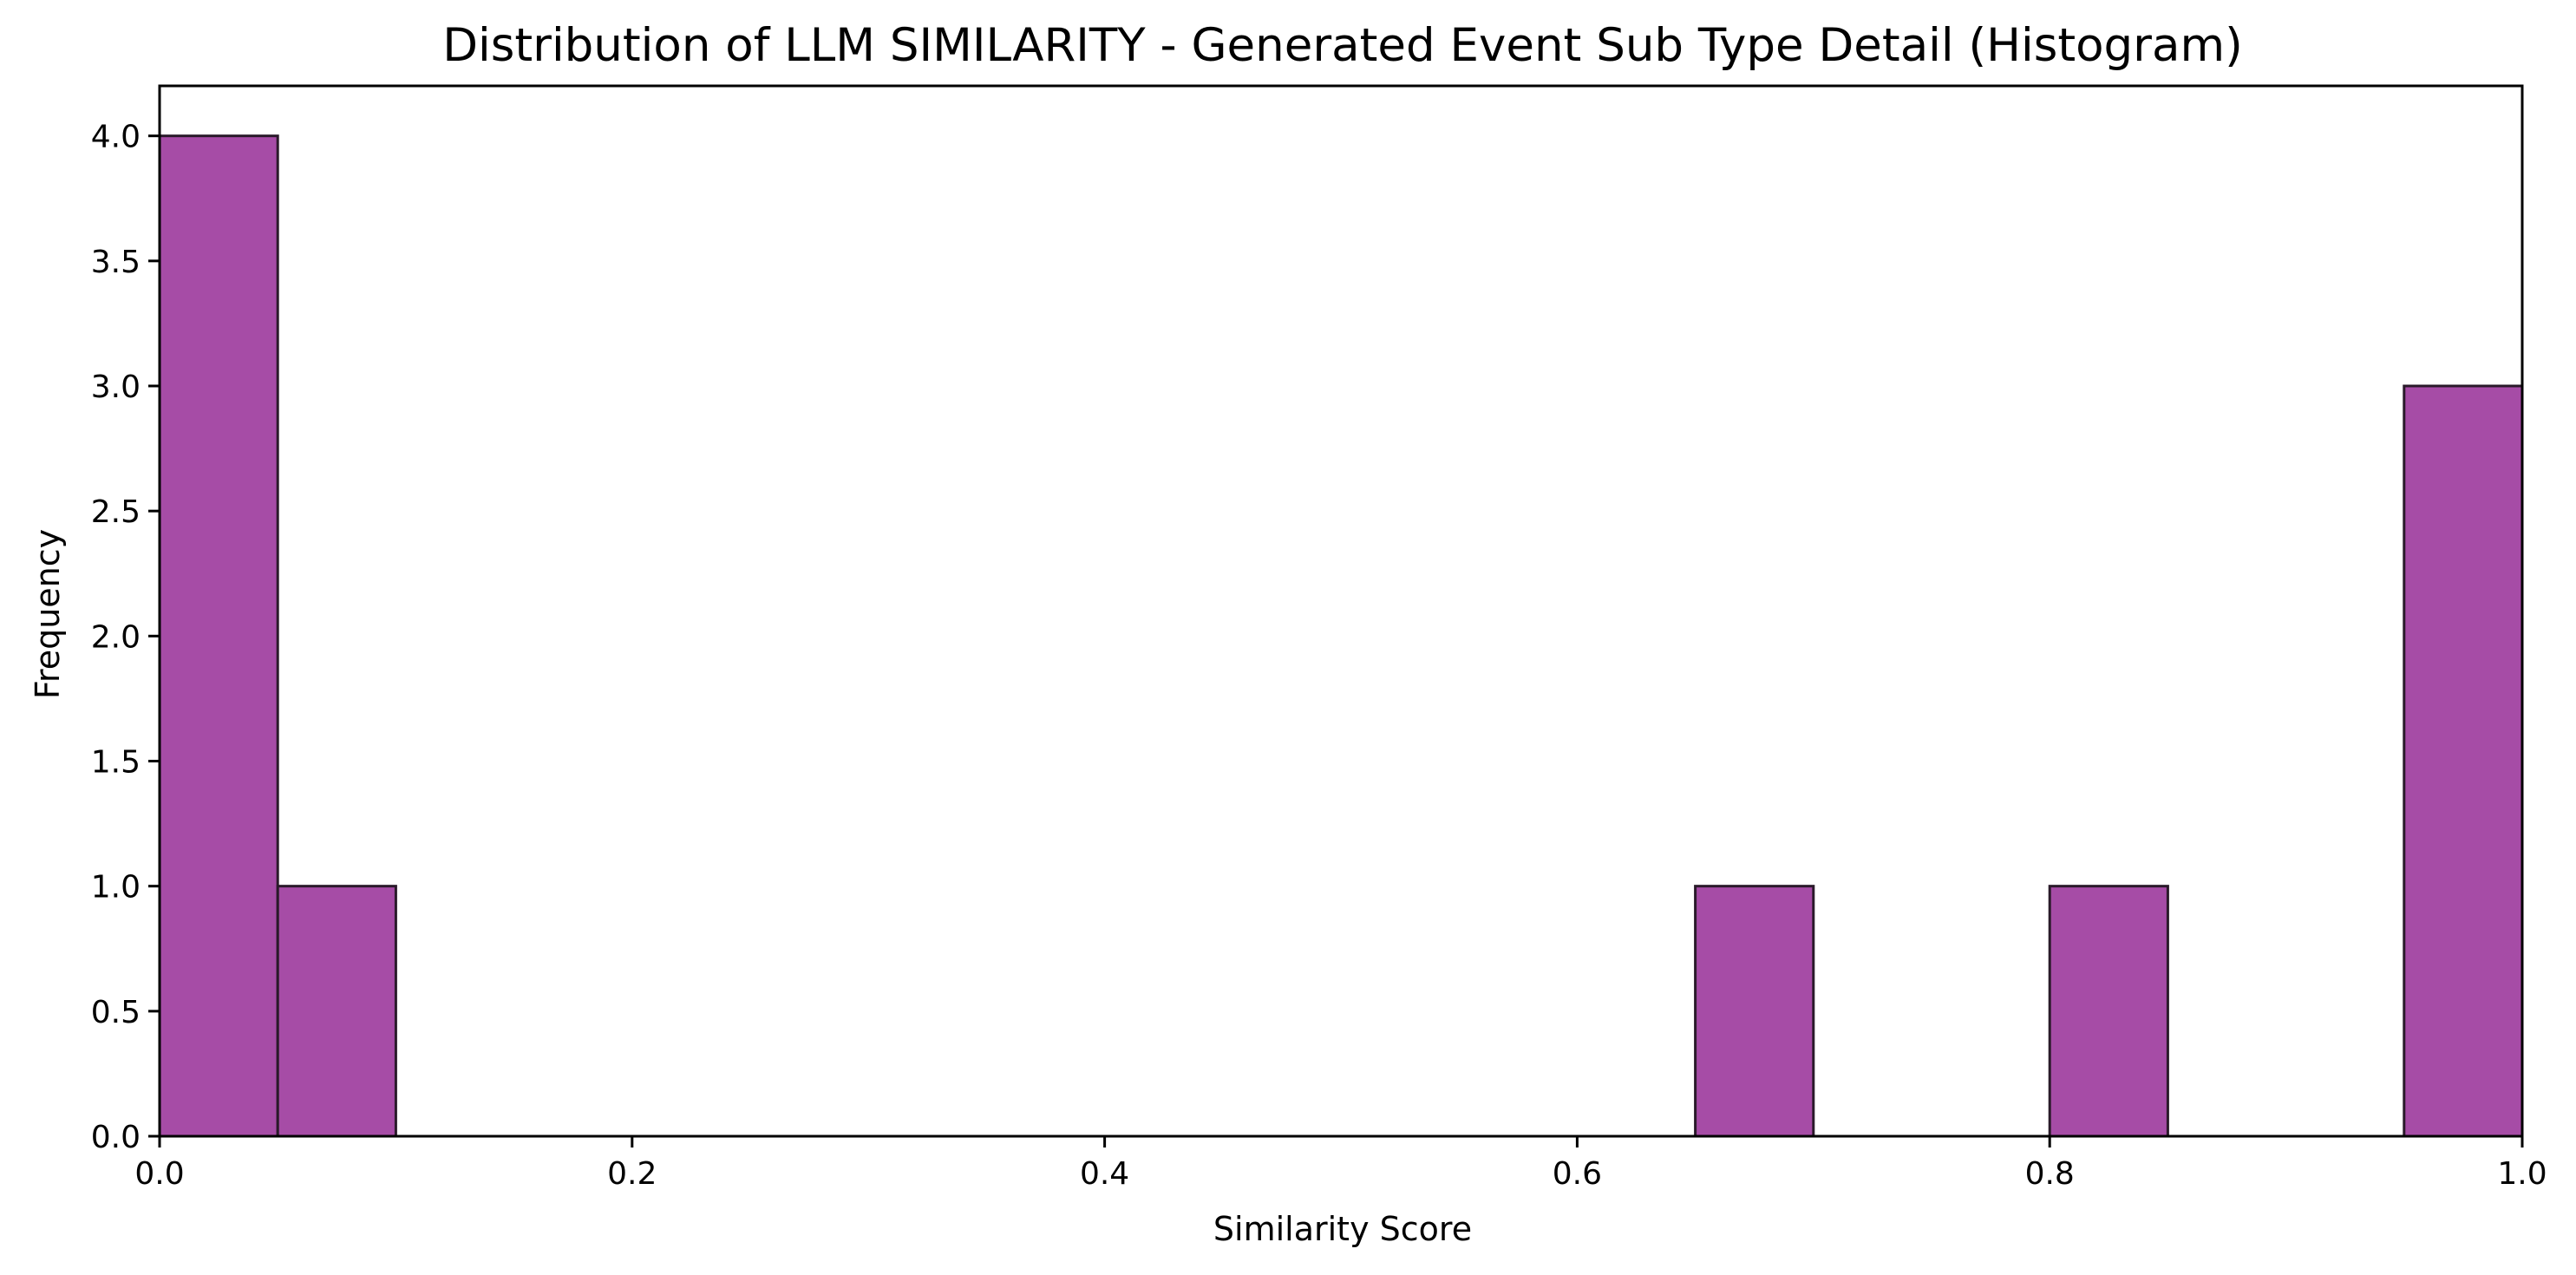 The image size is (2576, 1275). What do you see at coordinates (2522, 1174) in the screenshot?
I see `x-tick-label: 1.0` at bounding box center [2522, 1174].